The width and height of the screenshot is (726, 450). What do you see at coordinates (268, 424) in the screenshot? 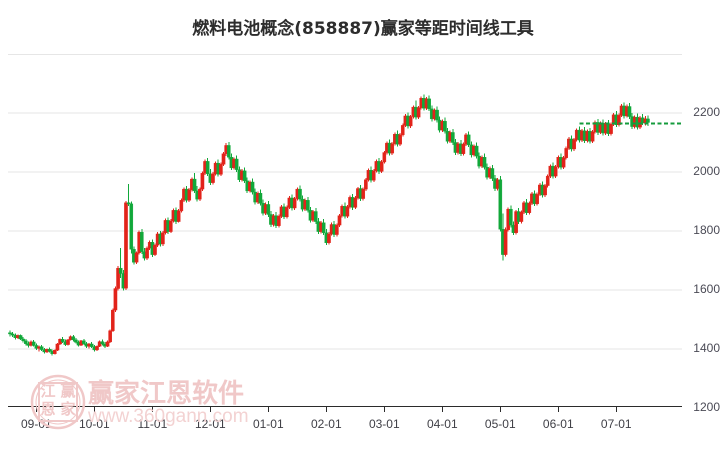
I see `x-axis-tick-label: 01-01` at bounding box center [268, 424].